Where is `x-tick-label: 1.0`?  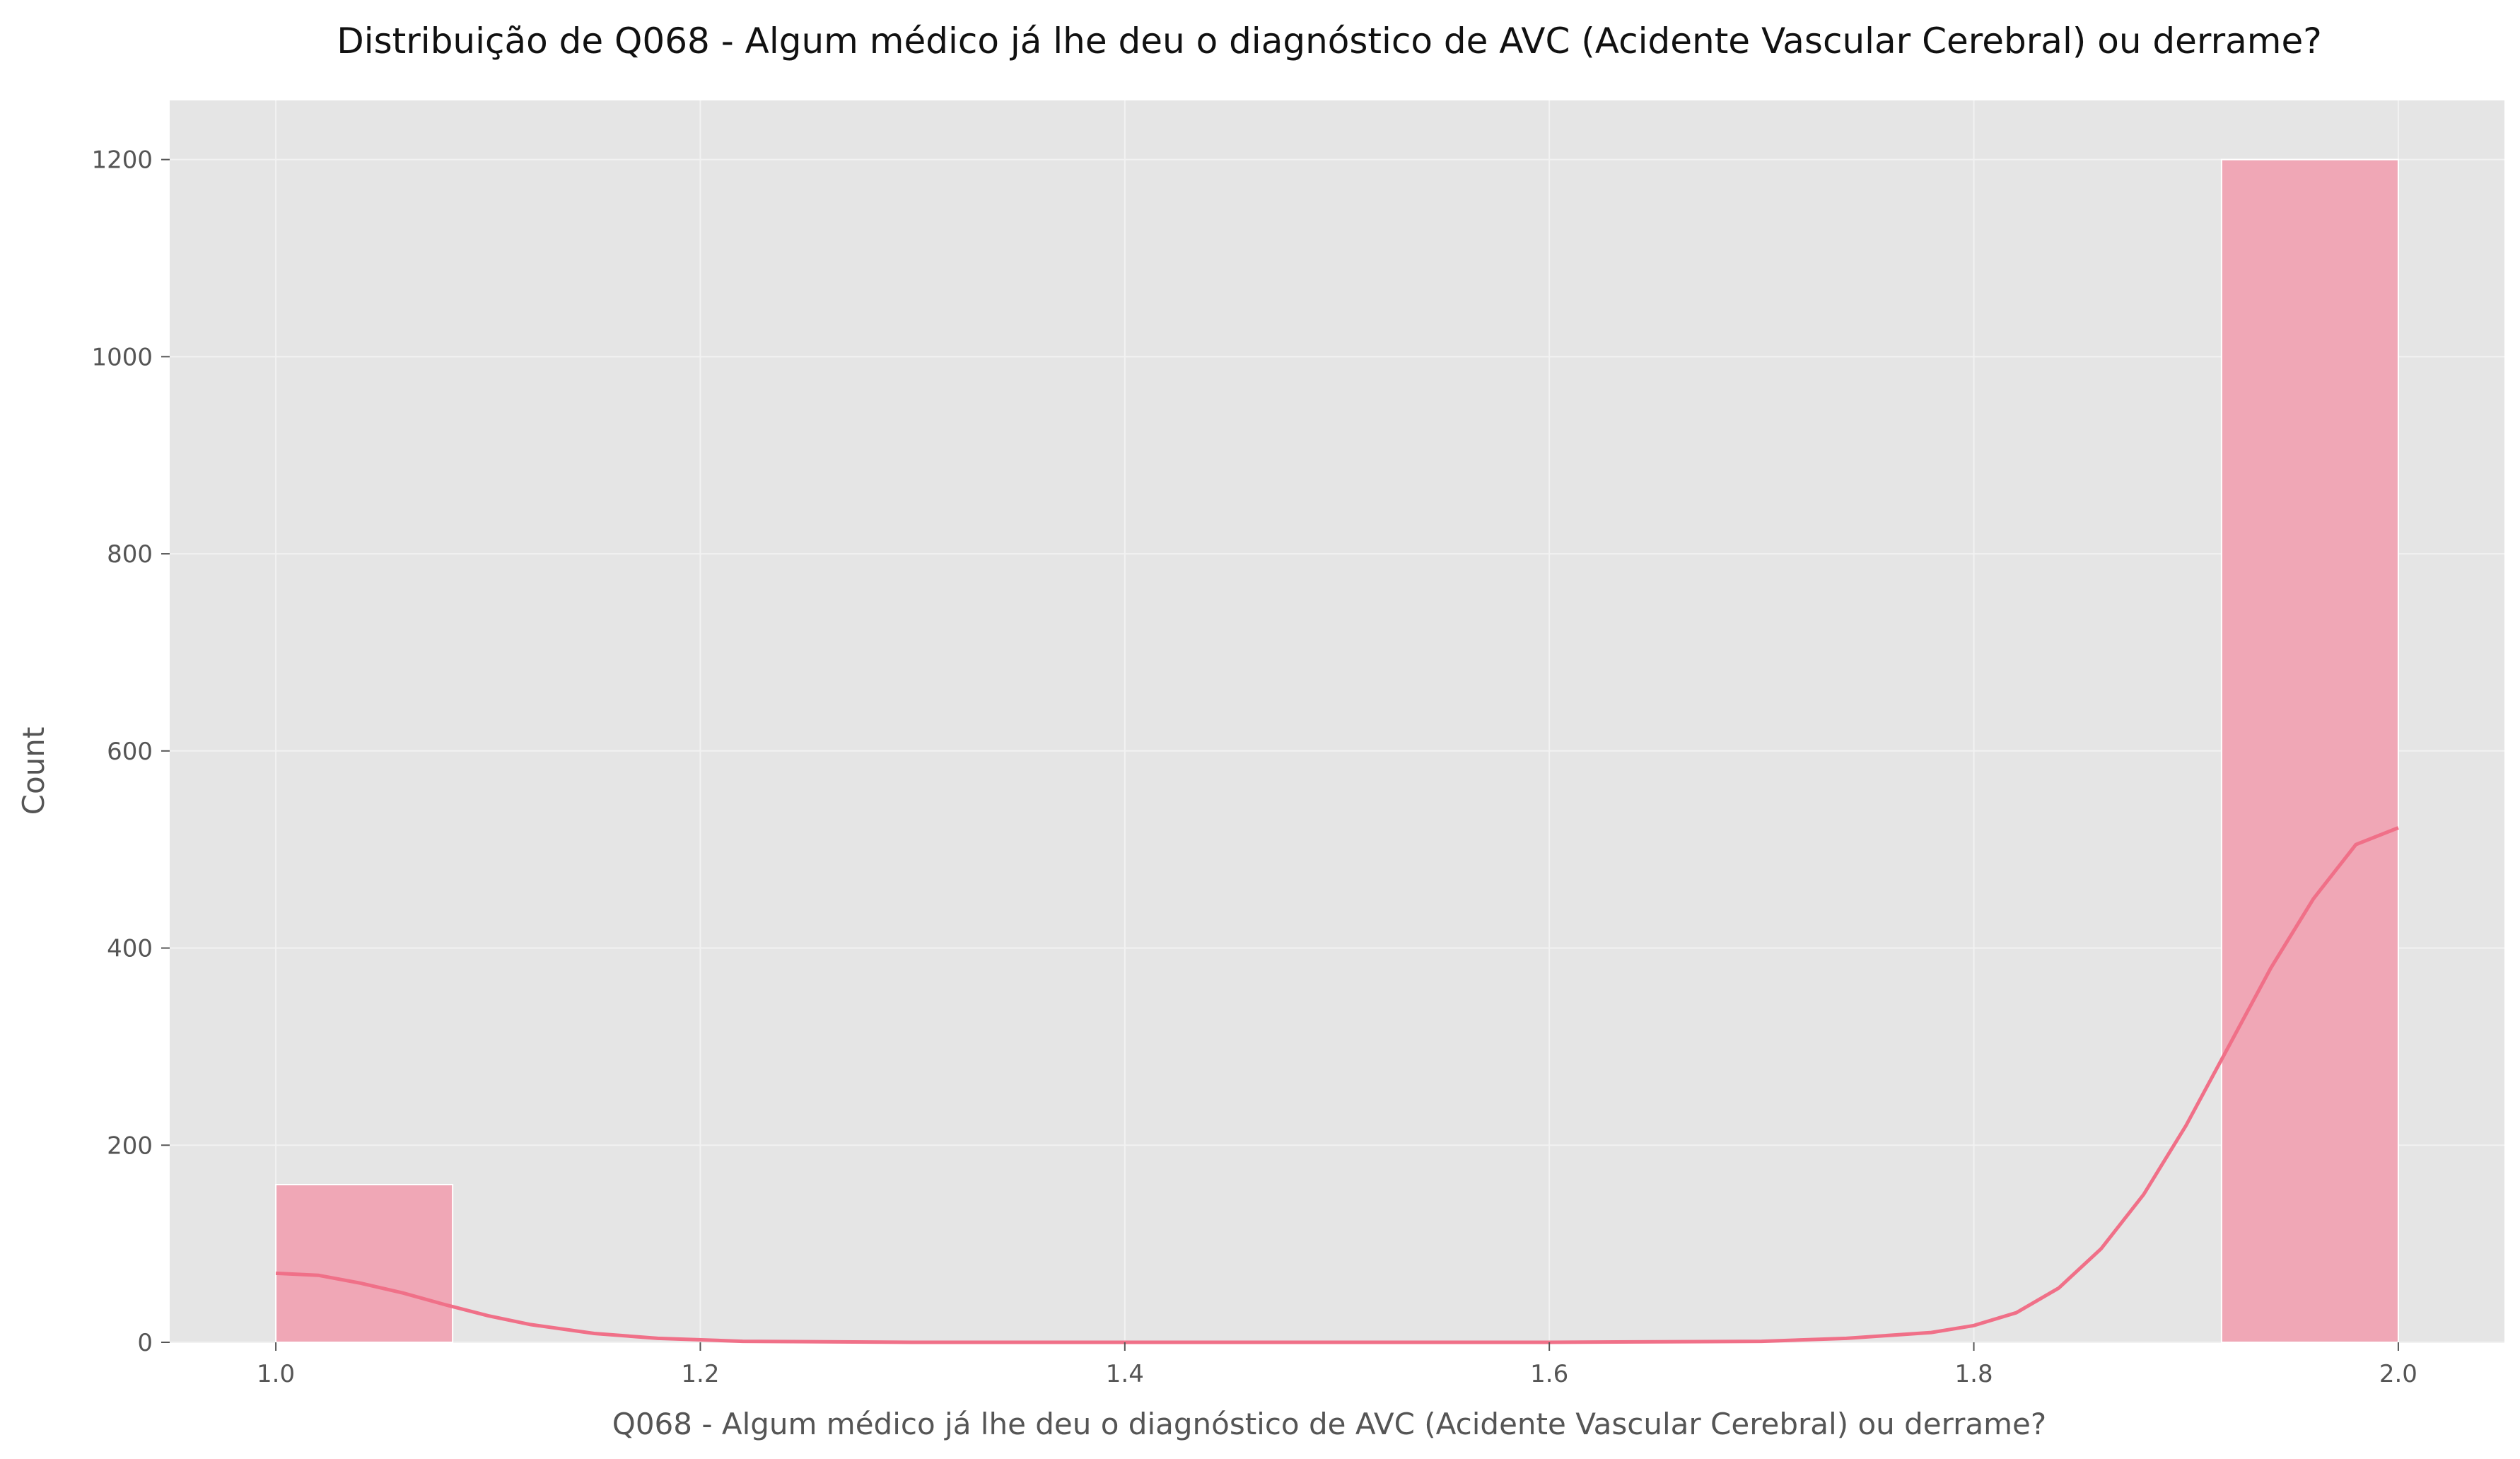
x-tick-label: 1.0 is located at coordinates (276, 1374).